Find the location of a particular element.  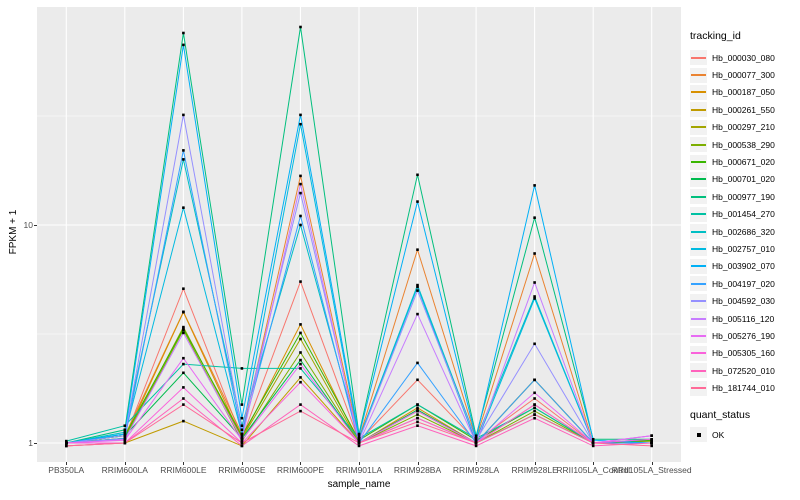

legend-entry-Hb_000030_080: Hb_000030_080 is located at coordinates (745, 57).